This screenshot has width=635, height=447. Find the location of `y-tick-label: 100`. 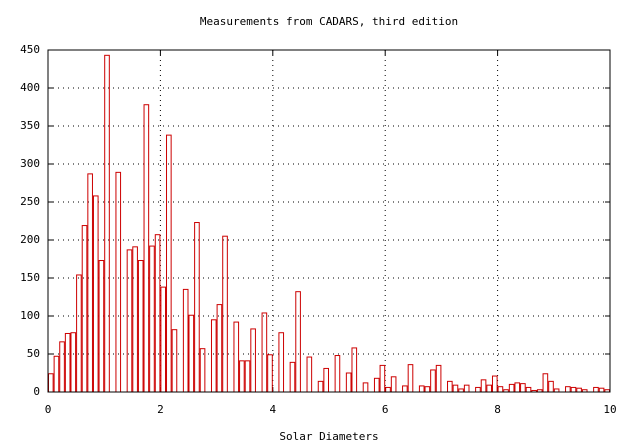

y-tick-label: 100 is located at coordinates (30, 315).